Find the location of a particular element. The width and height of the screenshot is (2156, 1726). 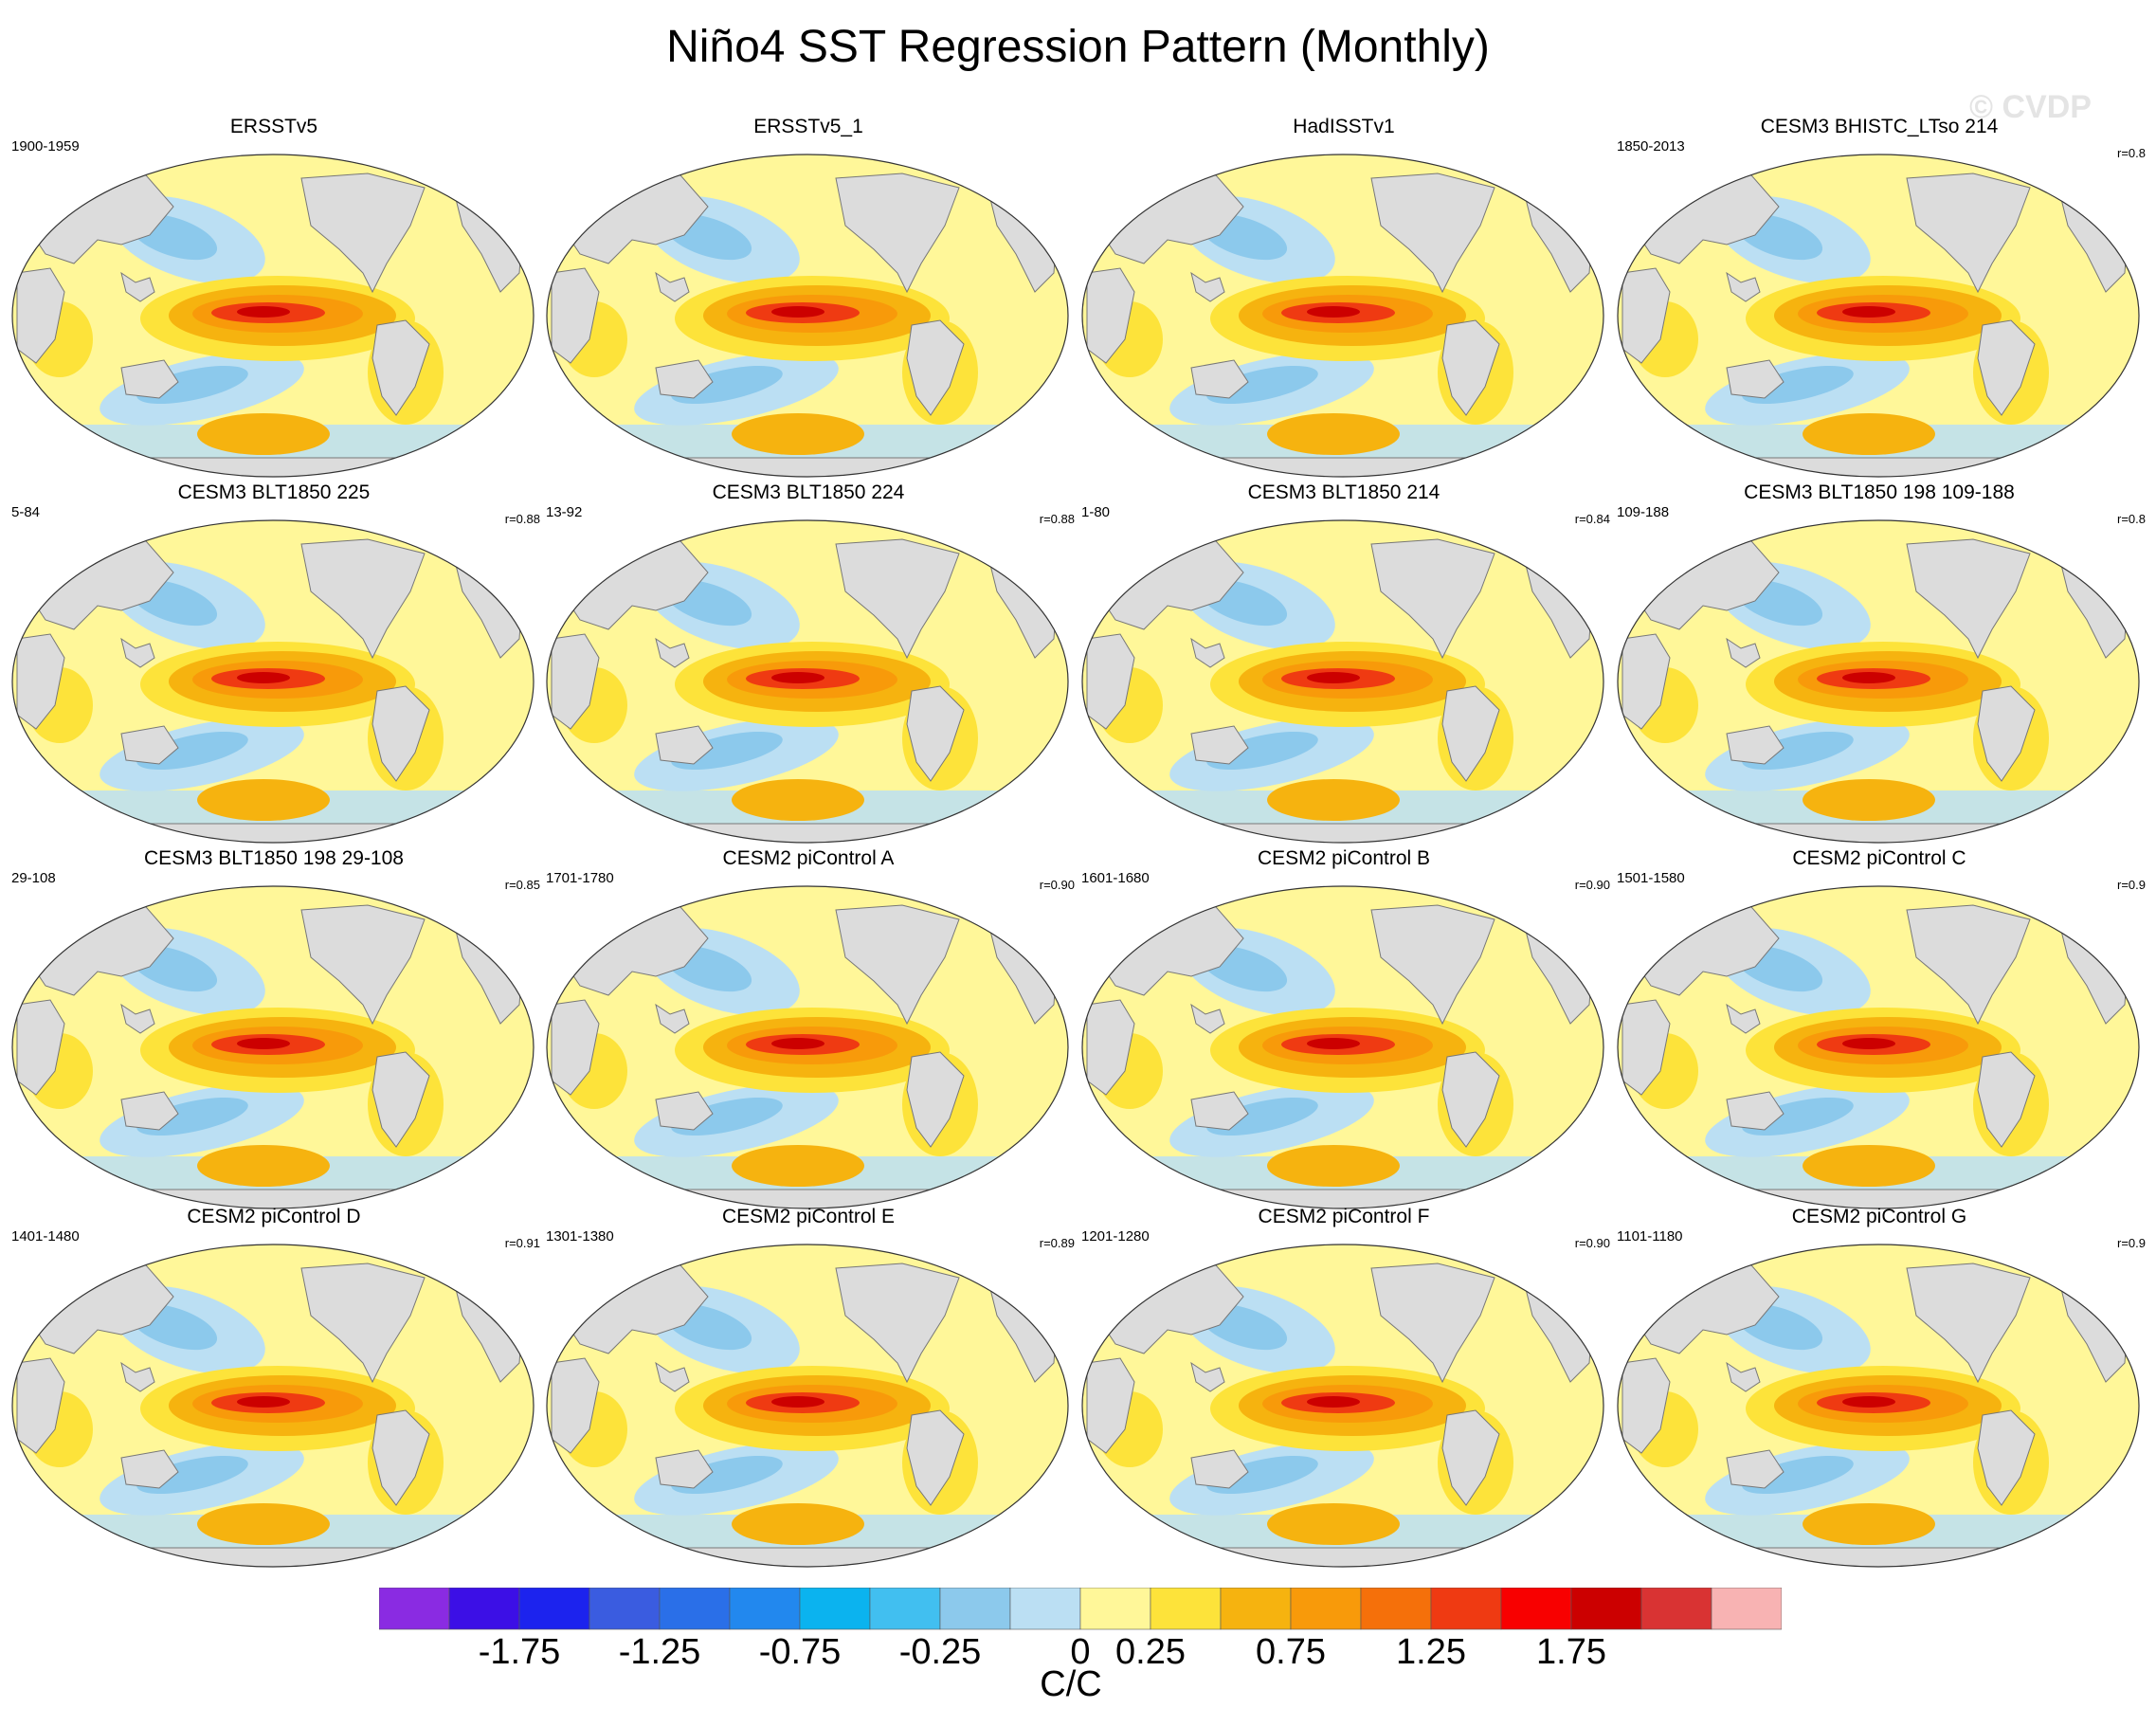

map-panel: CESM2 piControl G 1101-1180 r=0.9 is located at coordinates (1880, 1390).